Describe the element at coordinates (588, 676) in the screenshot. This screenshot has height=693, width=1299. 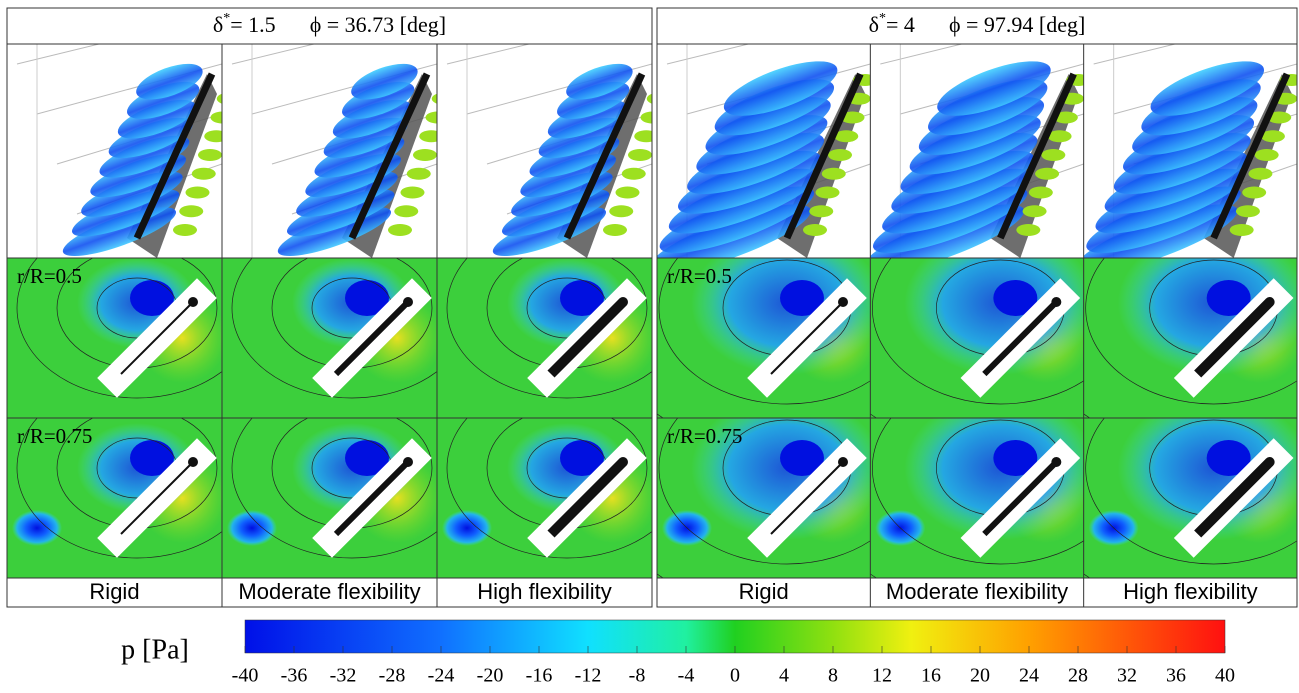
I see `colorbar-tick-label: -12` at that location.